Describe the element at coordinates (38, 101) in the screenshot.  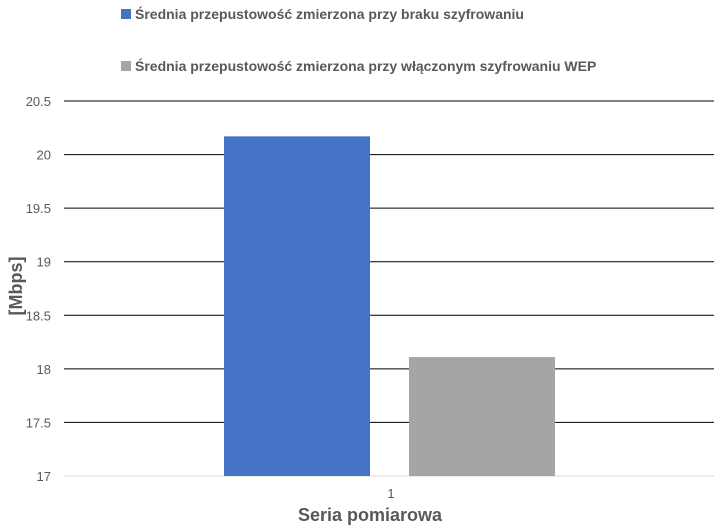
I see `y-tick-label: 20.5` at that location.